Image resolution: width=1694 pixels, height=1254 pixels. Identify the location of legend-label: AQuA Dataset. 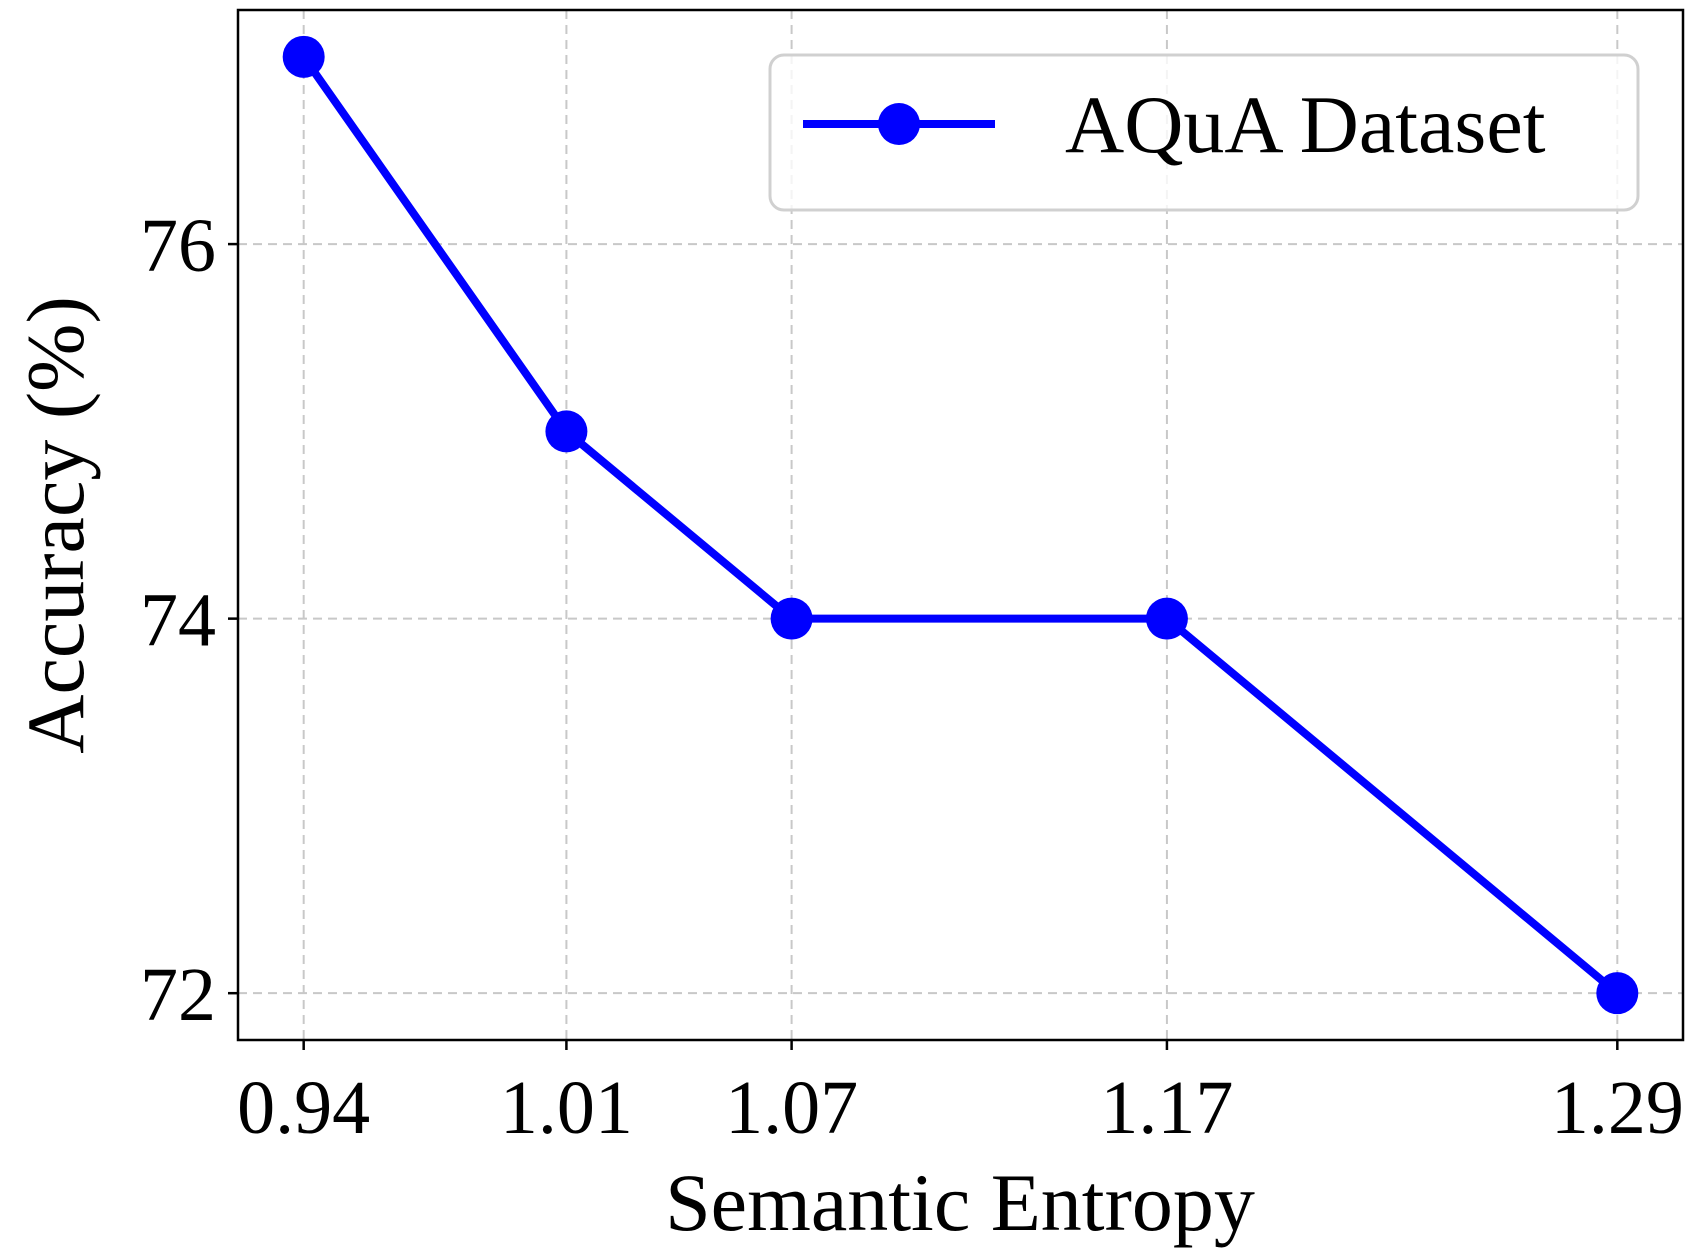
(1305, 124).